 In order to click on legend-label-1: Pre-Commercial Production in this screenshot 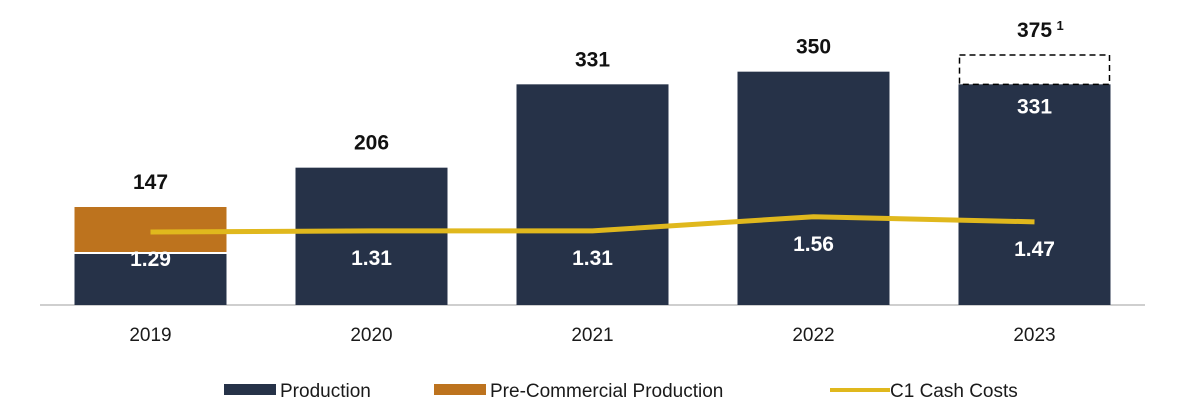, I will do `click(606, 391)`.